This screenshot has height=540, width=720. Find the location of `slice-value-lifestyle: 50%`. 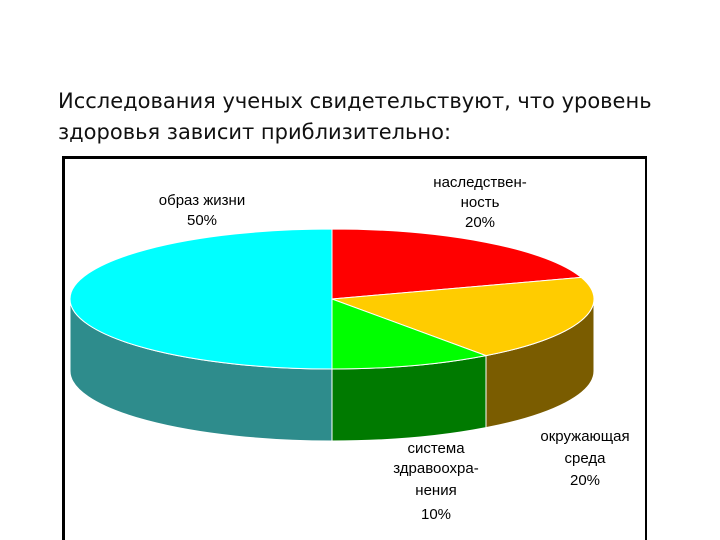

slice-value-lifestyle: 50% is located at coordinates (202, 220).